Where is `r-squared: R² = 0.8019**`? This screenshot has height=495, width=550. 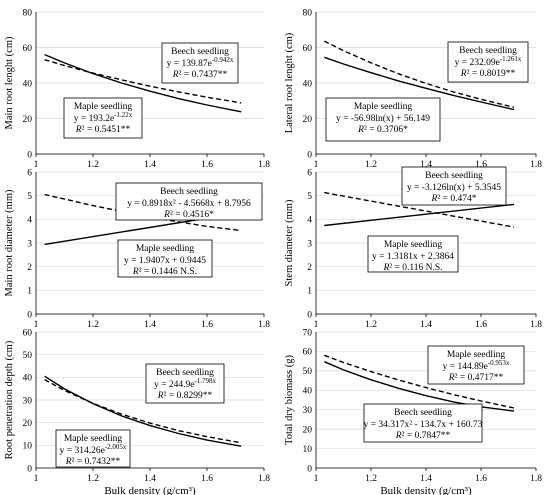
r-squared: R² = 0.8019** is located at coordinates (488, 74).